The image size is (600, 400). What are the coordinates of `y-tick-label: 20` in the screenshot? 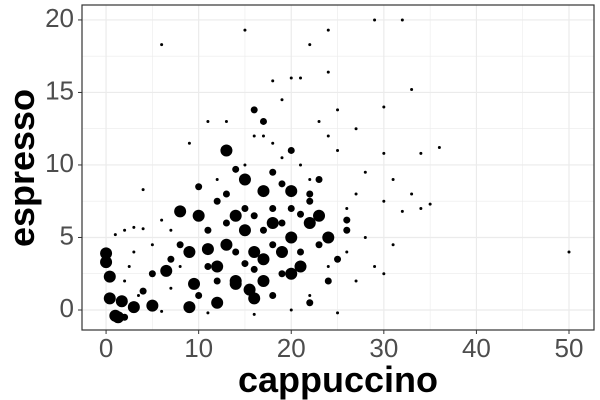 It's located at (59, 18).